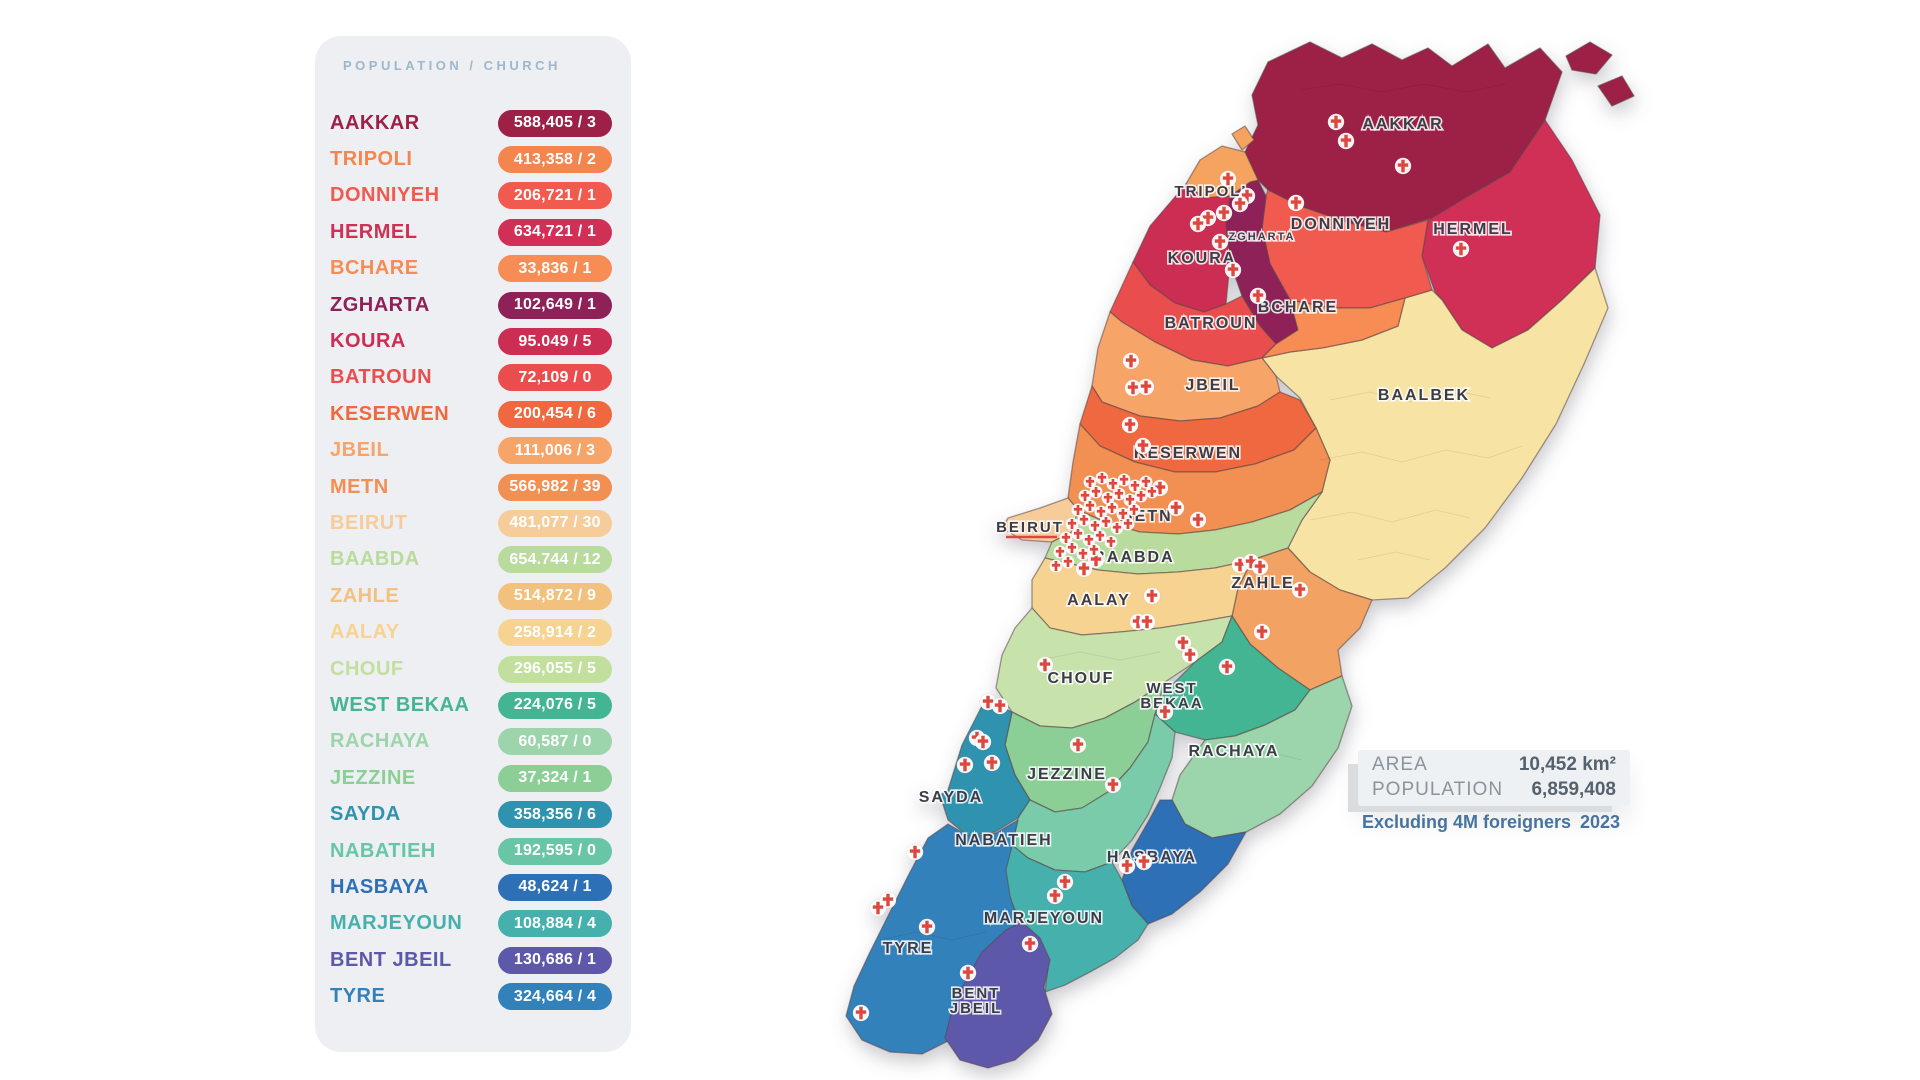 The image size is (1920, 1080). What do you see at coordinates (1243, 138) in the screenshot?
I see `district-tripoli-islet` at bounding box center [1243, 138].